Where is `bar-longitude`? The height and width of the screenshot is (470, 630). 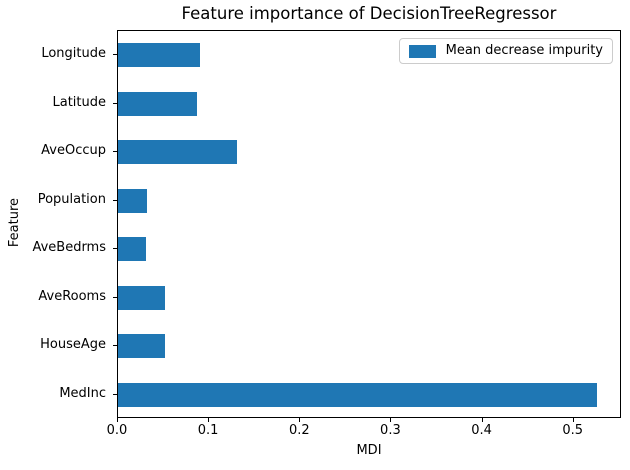 bar-longitude is located at coordinates (159, 55).